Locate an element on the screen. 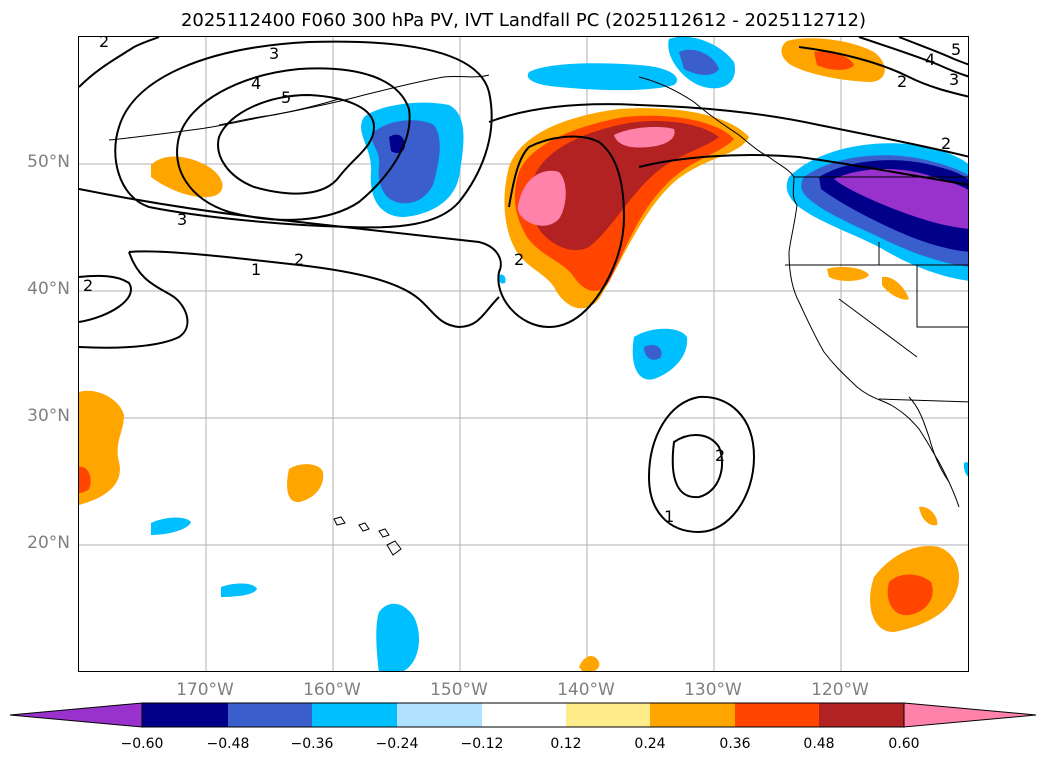 This screenshot has width=1047, height=765. positive-anomaly-nw is located at coordinates (187, 177).